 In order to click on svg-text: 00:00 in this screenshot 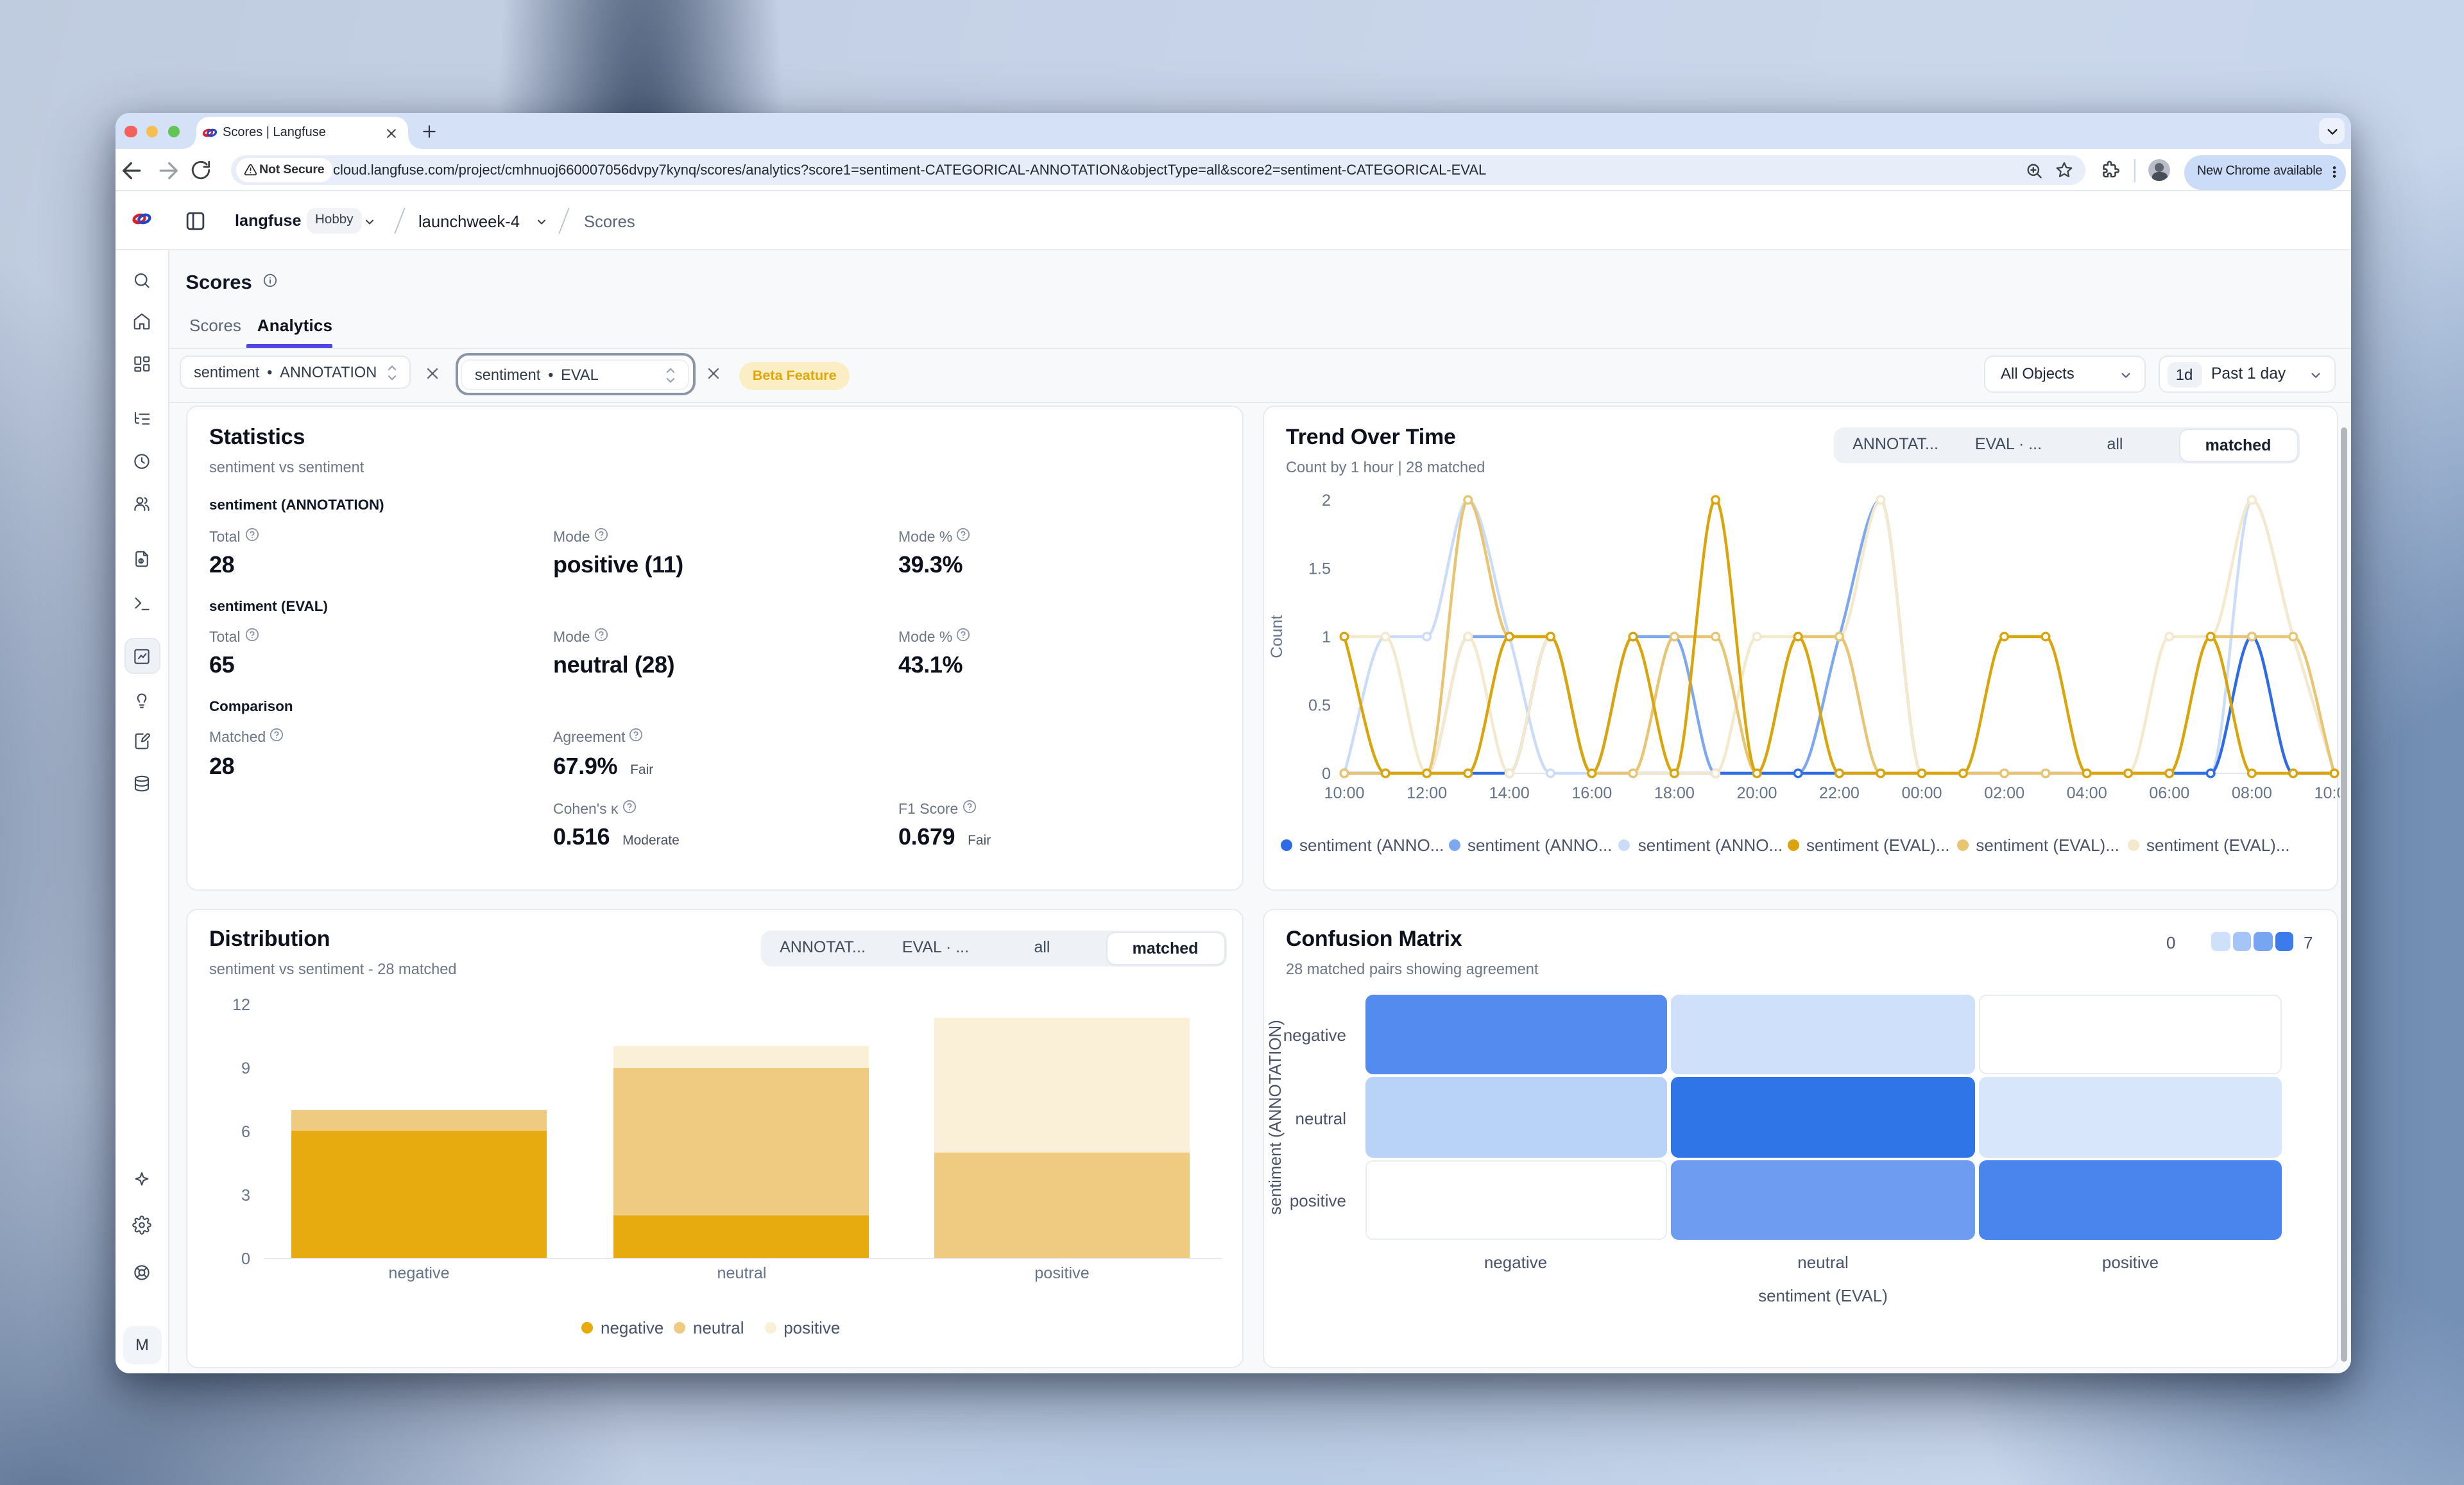, I will do `click(1922, 793)`.